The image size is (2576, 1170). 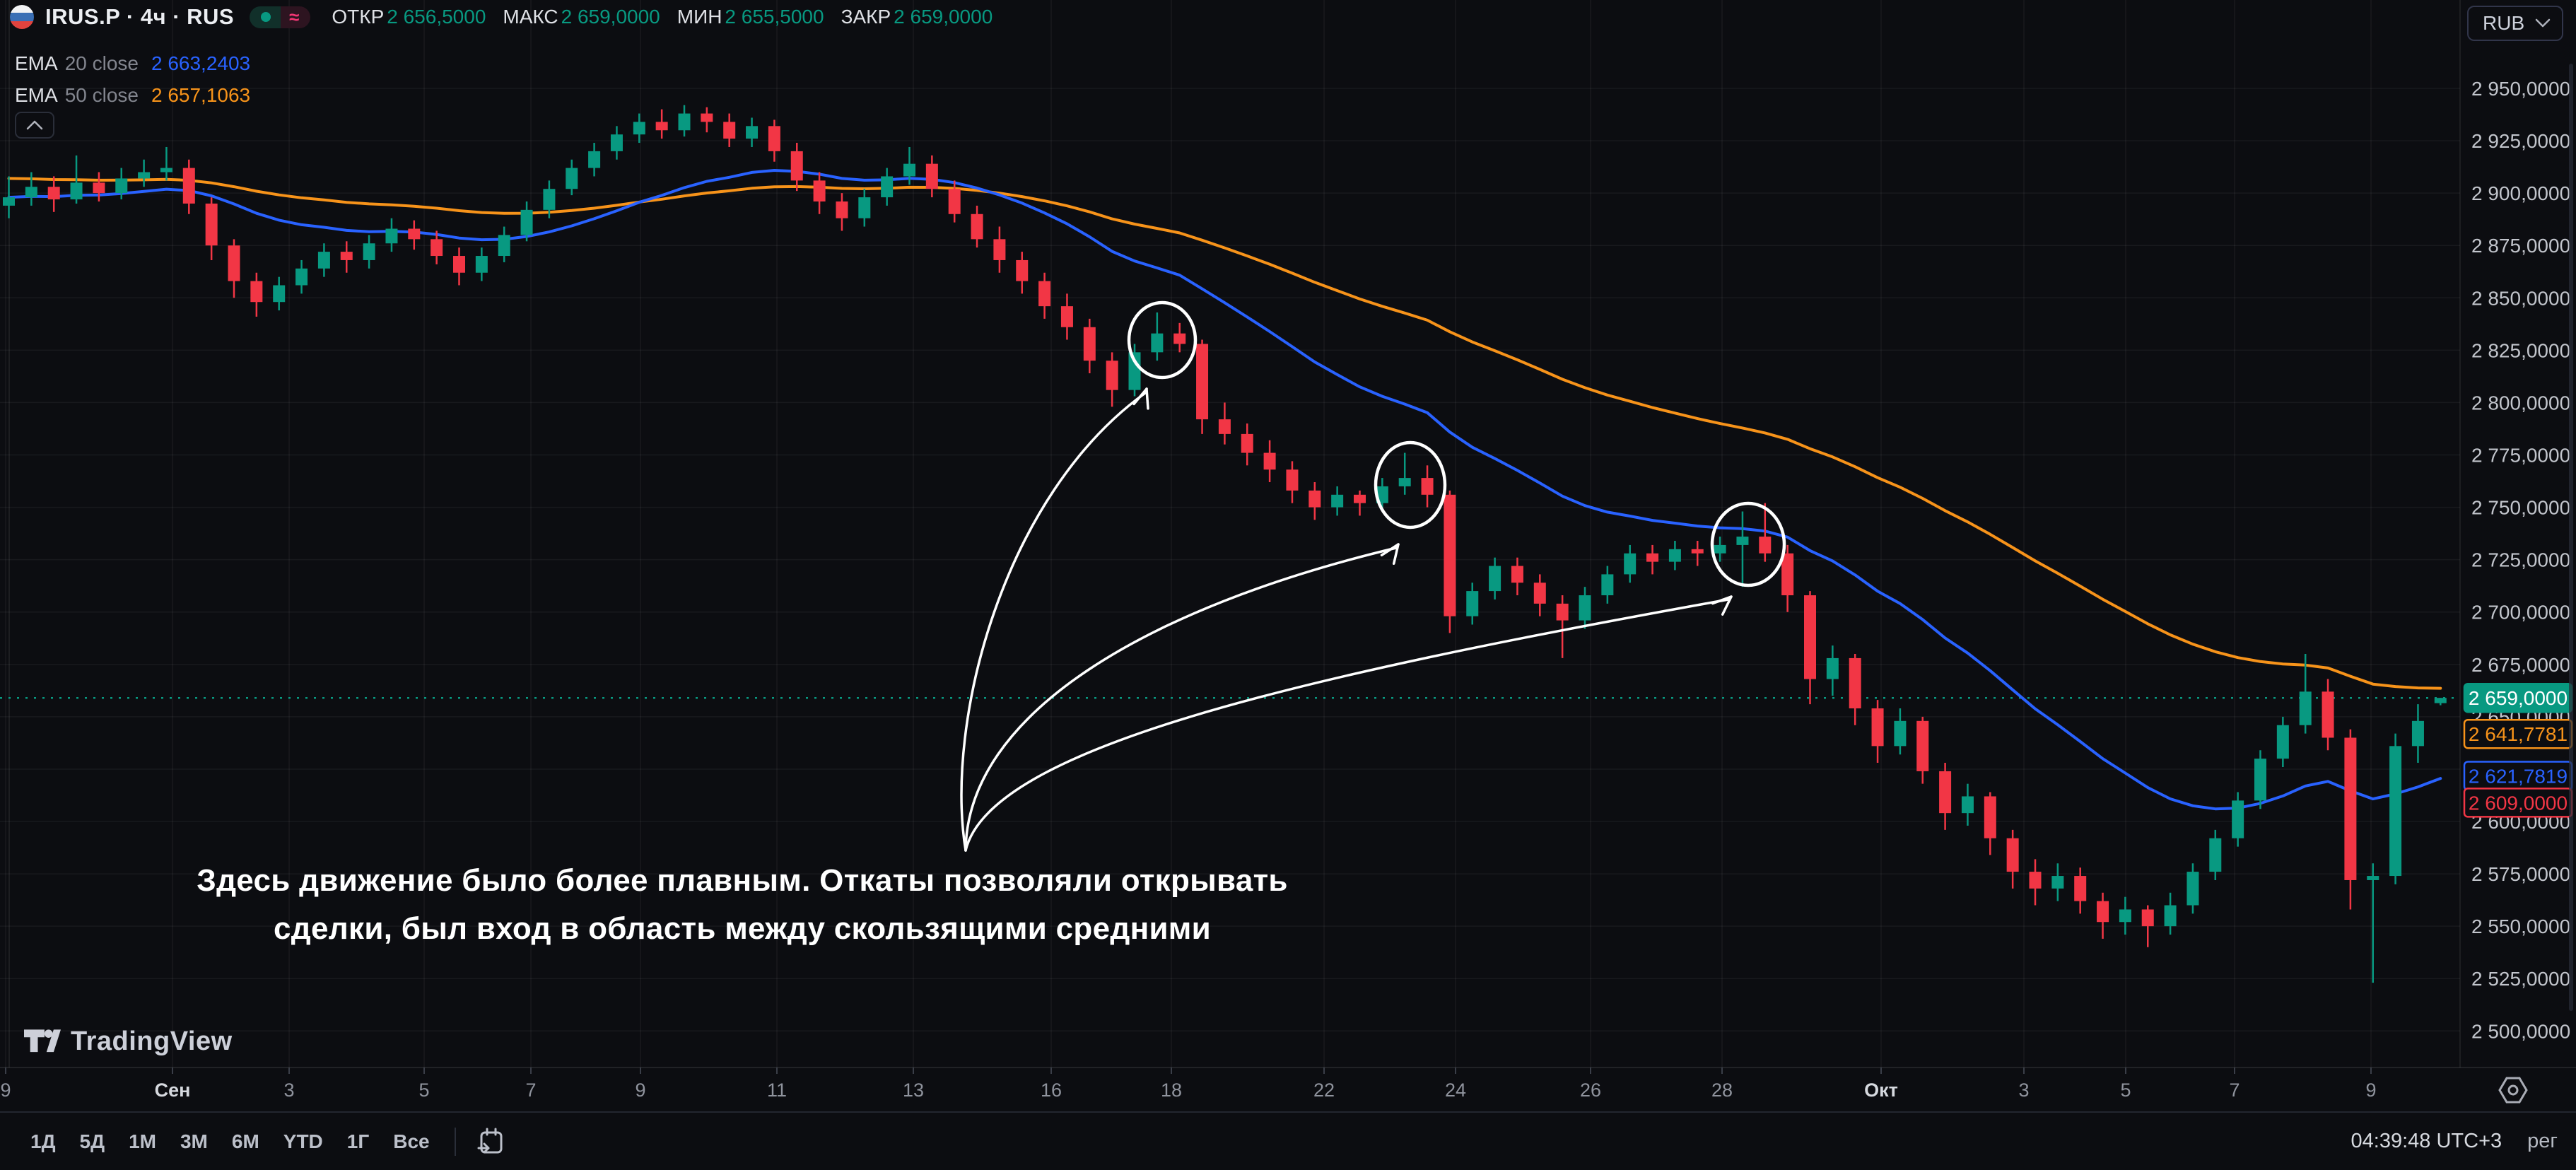 I want to click on range-button-1y: 1Г, so click(x=358, y=1141).